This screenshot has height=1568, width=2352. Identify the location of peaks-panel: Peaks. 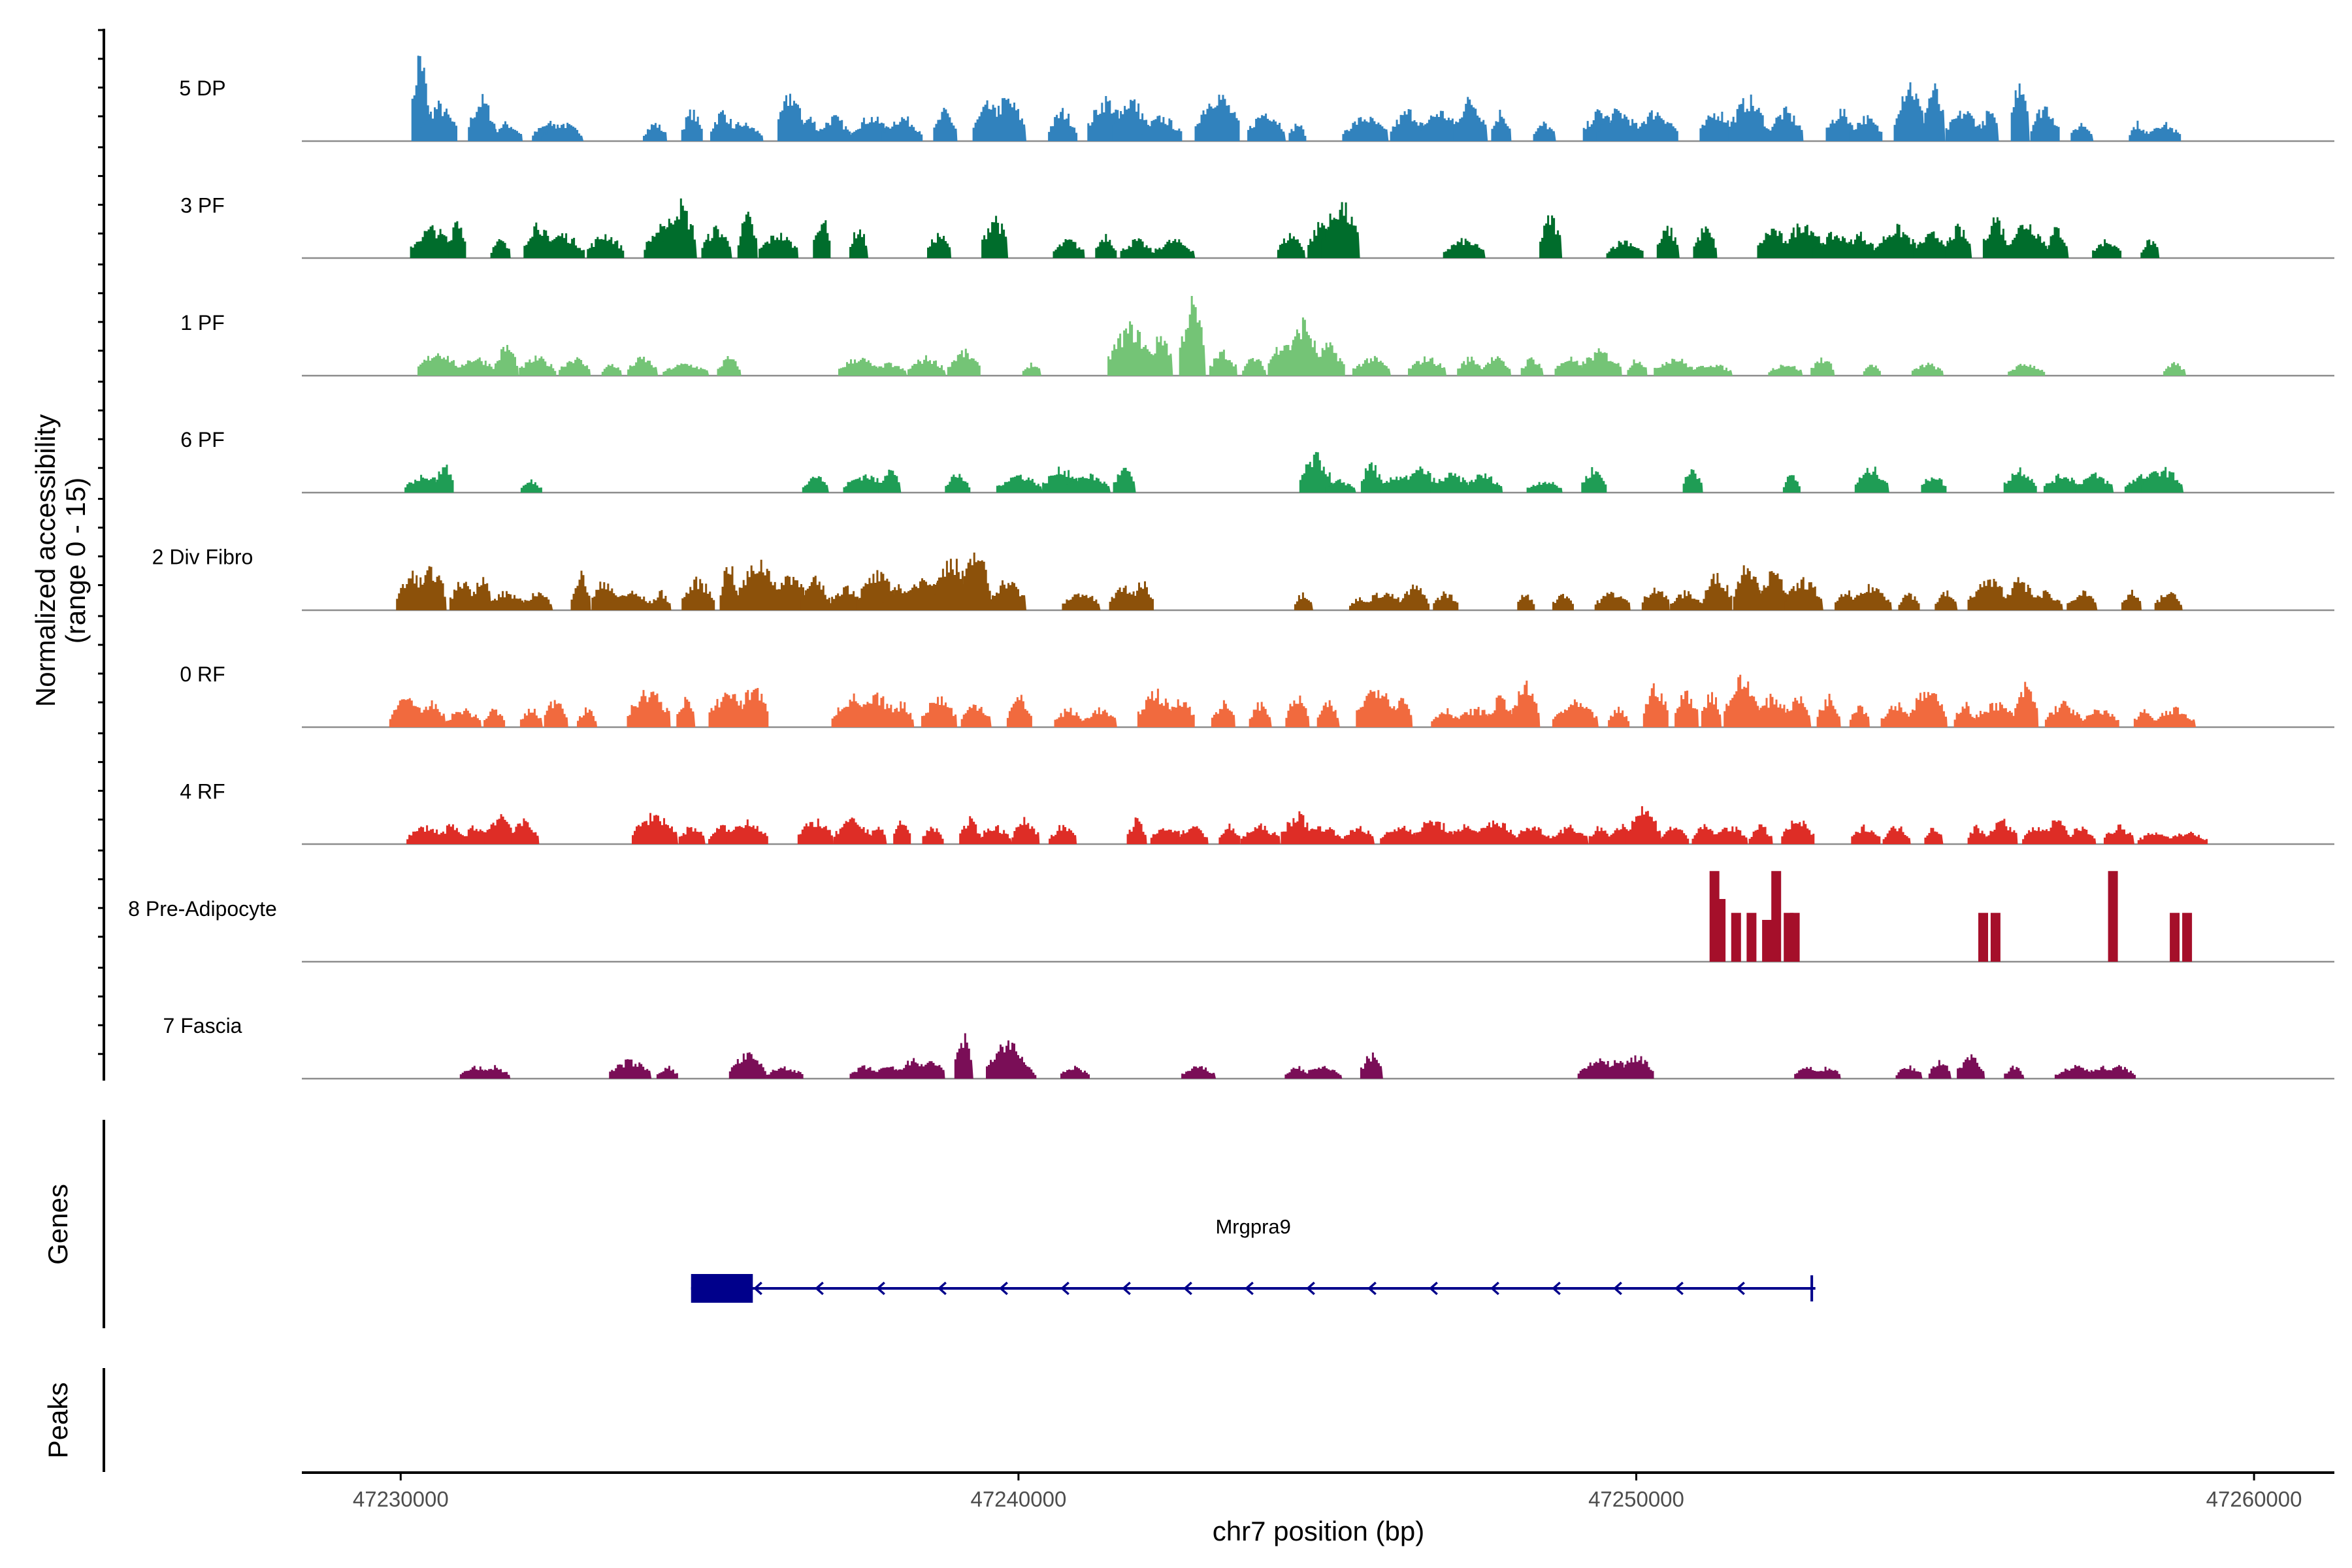
(73, 1420).